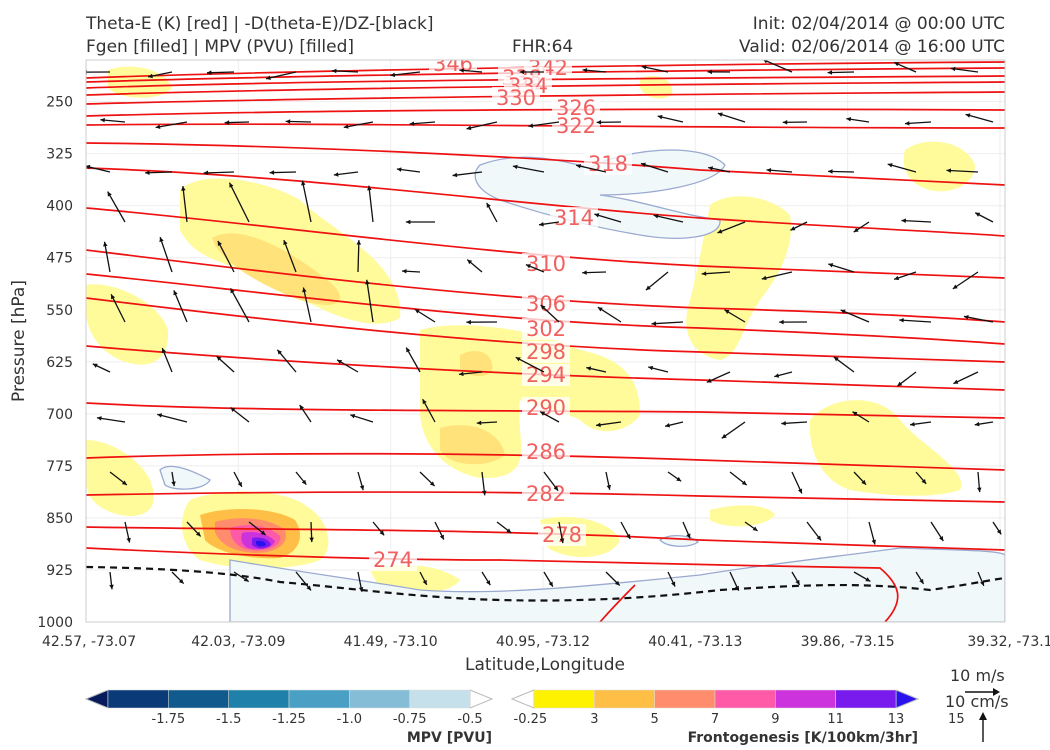 The image size is (1050, 750). Describe the element at coordinates (59, 519) in the screenshot. I see `y-tick-label: 850` at that location.